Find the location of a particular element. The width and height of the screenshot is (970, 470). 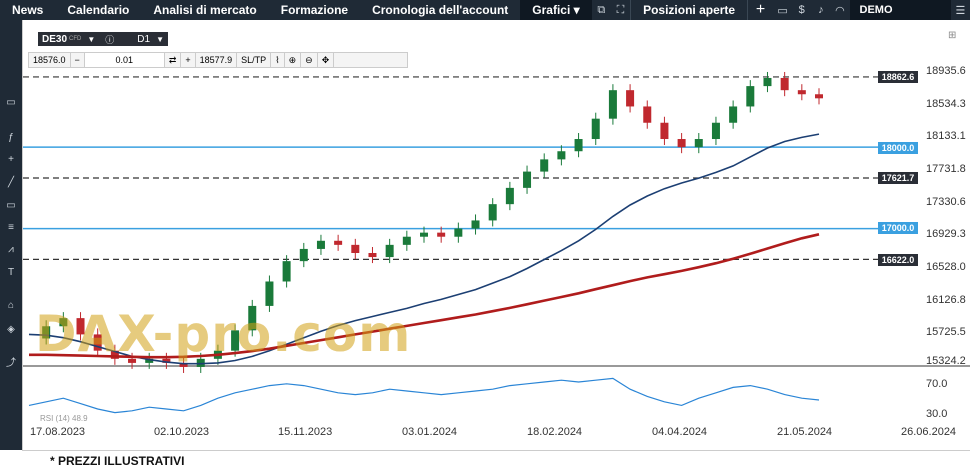

popout-icon: ⧉ is located at coordinates (601, 9).